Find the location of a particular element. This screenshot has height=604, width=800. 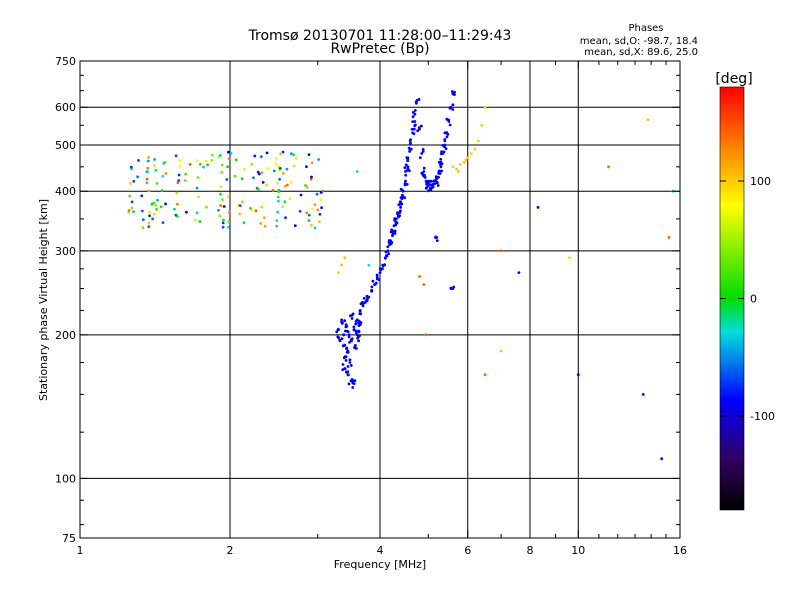

y-tick-label: 400 is located at coordinates (65, 191).